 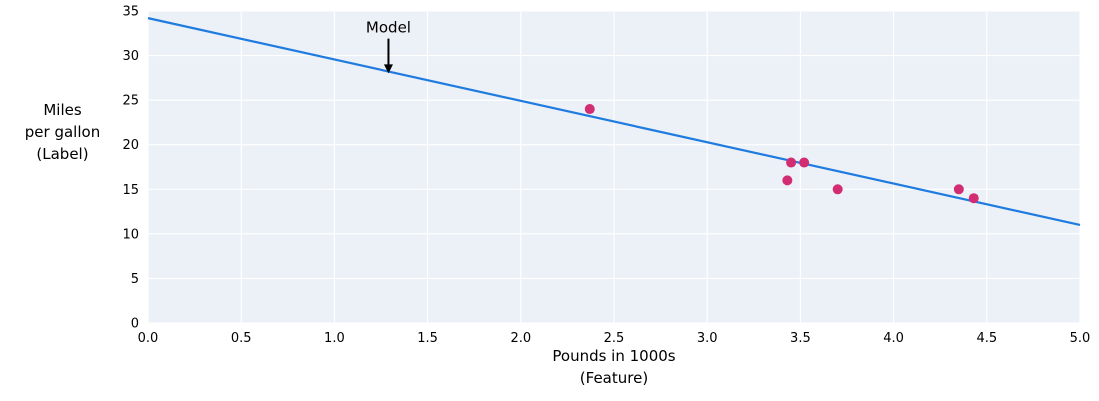 I want to click on x-tick-label: 4.0, so click(x=893, y=338).